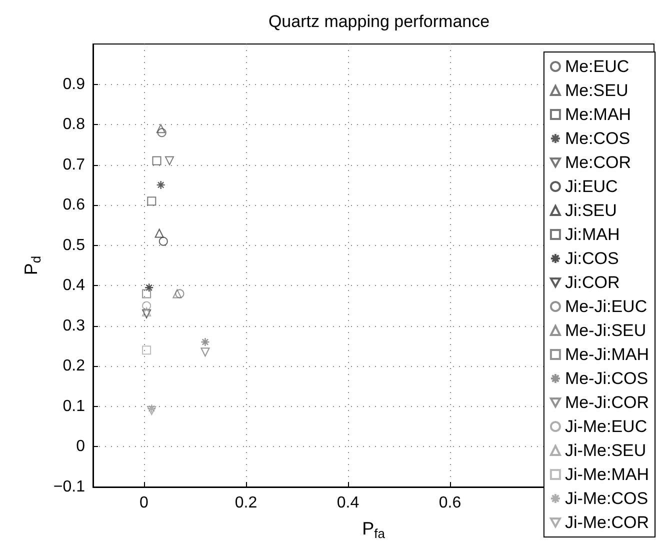 This screenshot has width=656, height=545. Describe the element at coordinates (32, 266) in the screenshot. I see `y-axis-title: Pd` at that location.